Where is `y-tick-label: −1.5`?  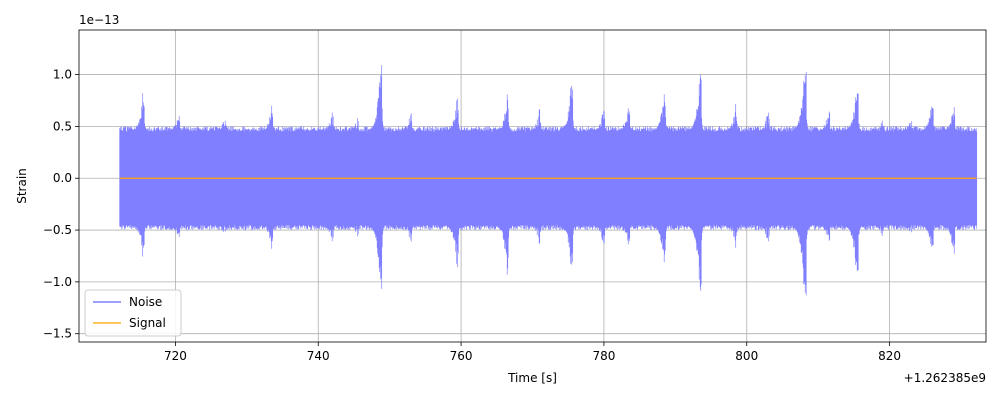
y-tick-label: −1.5 is located at coordinates (57, 334).